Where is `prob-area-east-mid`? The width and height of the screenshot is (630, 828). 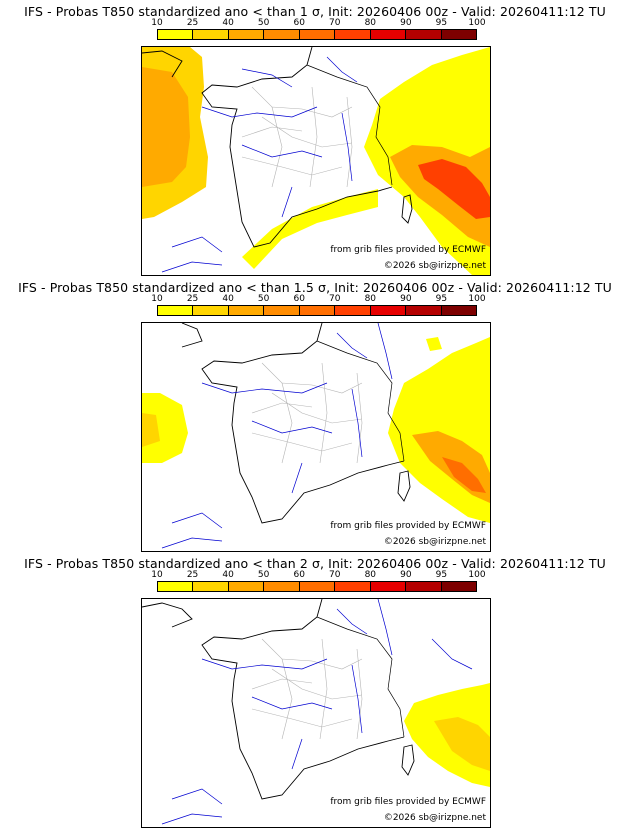 prob-area-east-mid is located at coordinates (462, 744).